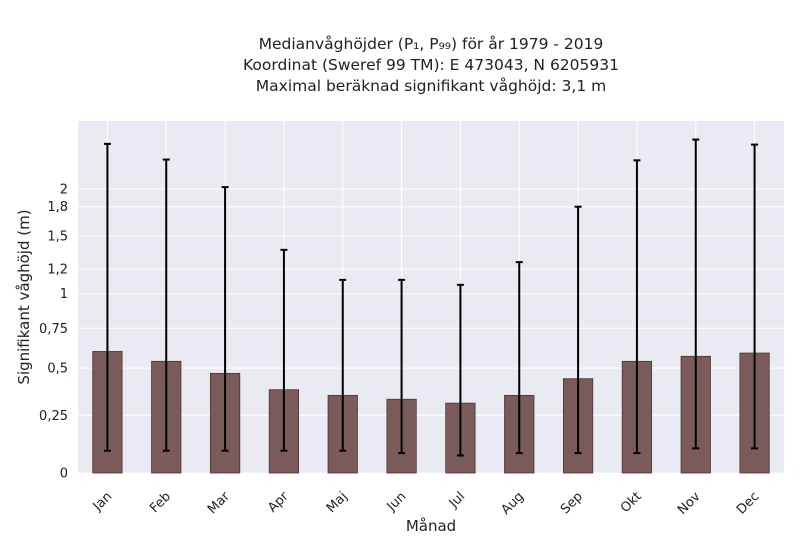  What do you see at coordinates (53, 416) in the screenshot?
I see `y-tick-label: 0,25` at bounding box center [53, 416].